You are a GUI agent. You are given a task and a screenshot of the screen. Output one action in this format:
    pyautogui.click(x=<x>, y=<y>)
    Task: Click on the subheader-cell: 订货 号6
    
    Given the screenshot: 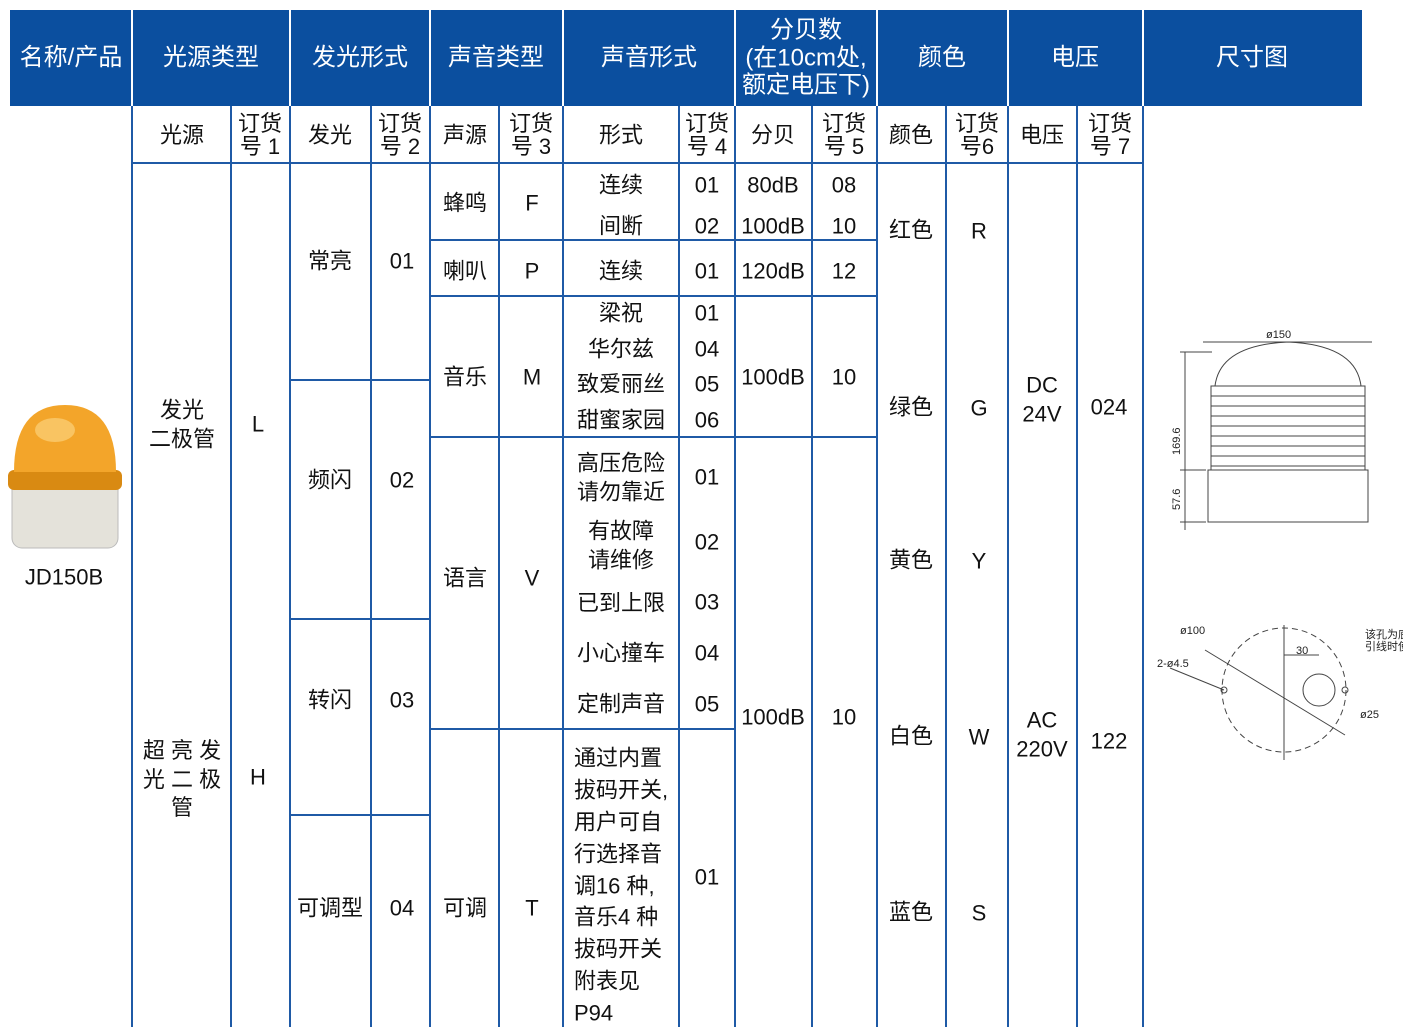 What is the action you would take?
    pyautogui.click(x=977, y=134)
    